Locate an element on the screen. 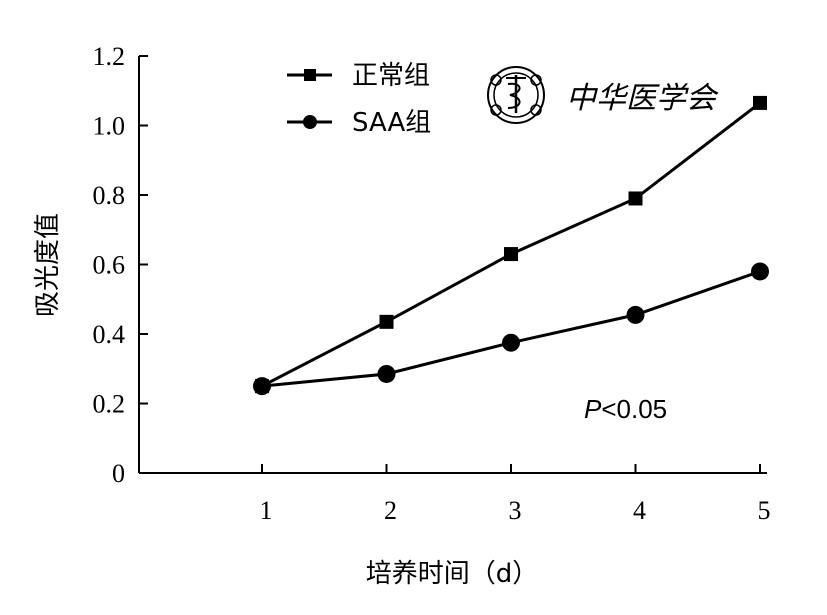 This screenshot has width=827, height=615. x-tick-label: 1 is located at coordinates (266, 510).